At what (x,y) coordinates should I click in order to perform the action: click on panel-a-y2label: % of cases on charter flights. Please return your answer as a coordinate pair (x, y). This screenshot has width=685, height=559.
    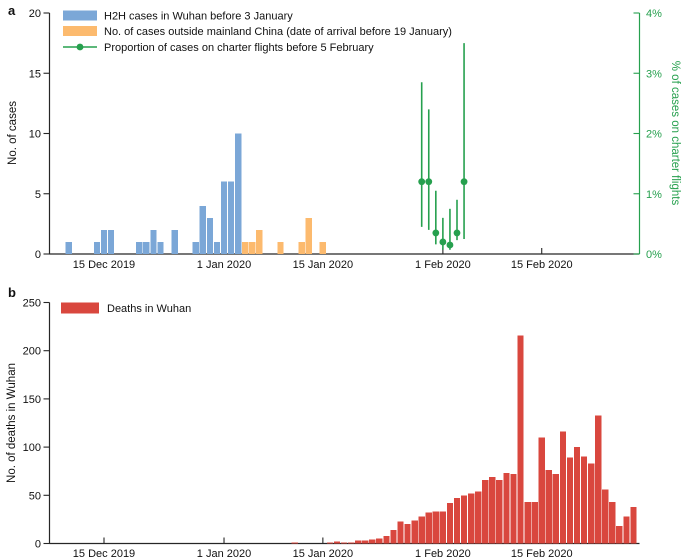
    Looking at the image, I should click on (675, 133).